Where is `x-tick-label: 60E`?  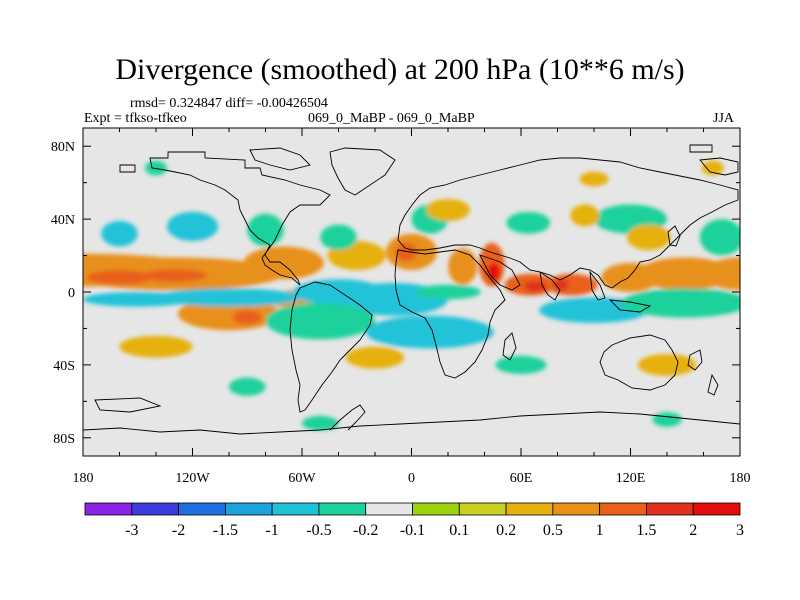
x-tick-label: 60E is located at coordinates (521, 478).